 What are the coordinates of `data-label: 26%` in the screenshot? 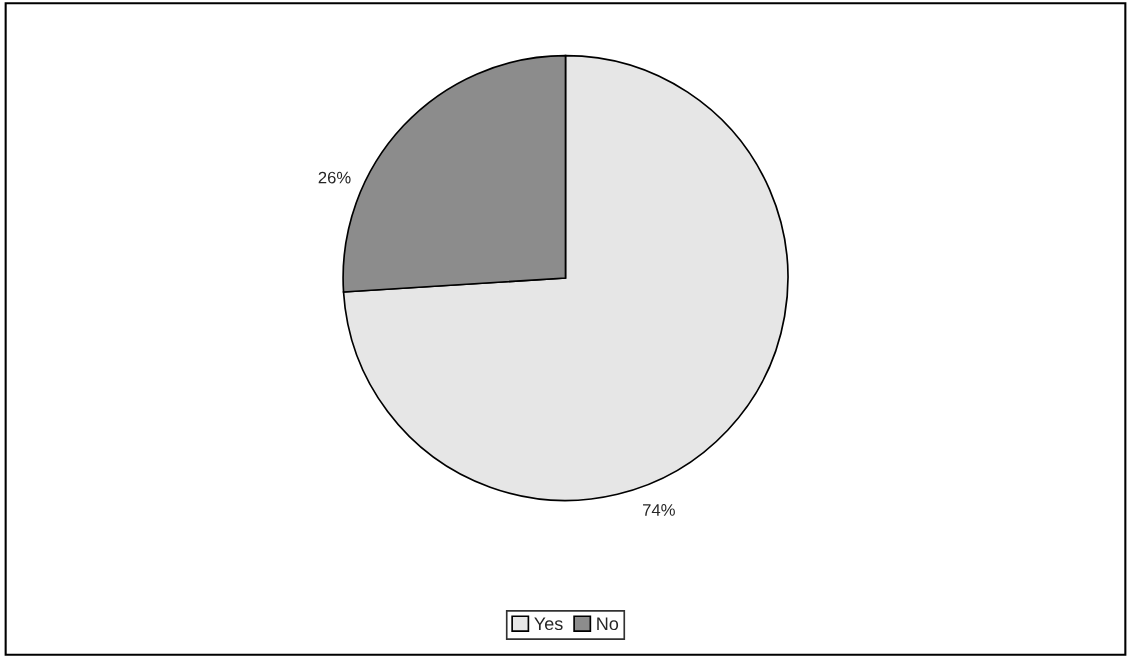 It's located at (334, 177).